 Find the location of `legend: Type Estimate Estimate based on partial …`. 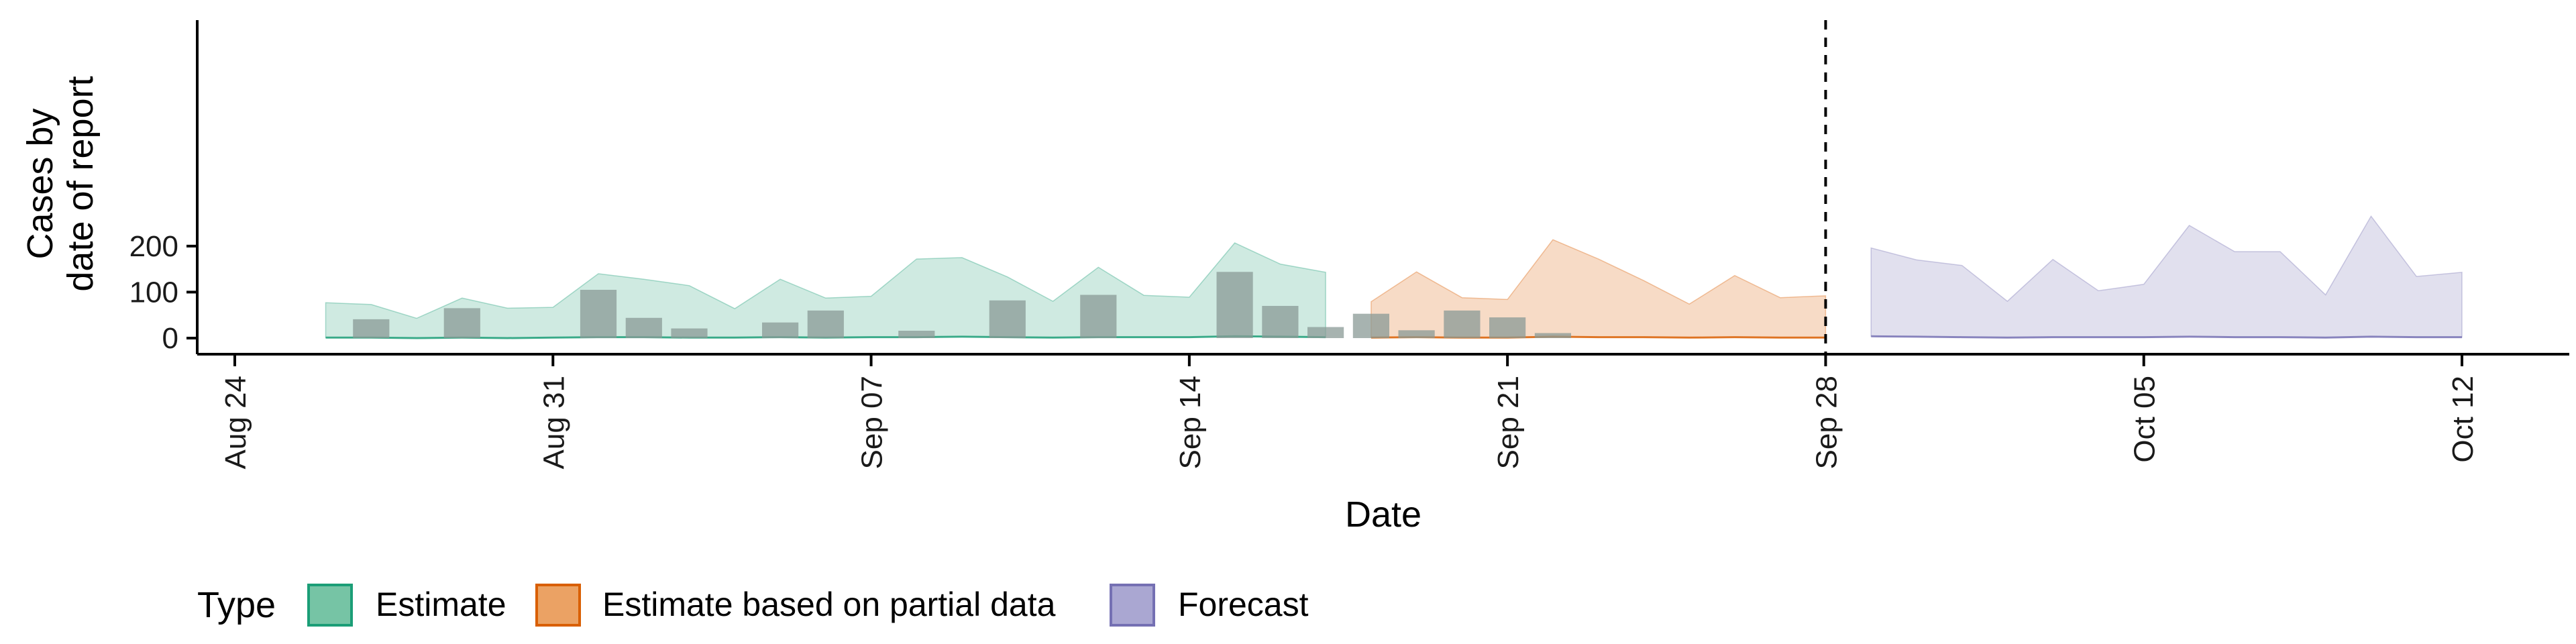

legend: Type Estimate Estimate based on partial … is located at coordinates (753, 605).